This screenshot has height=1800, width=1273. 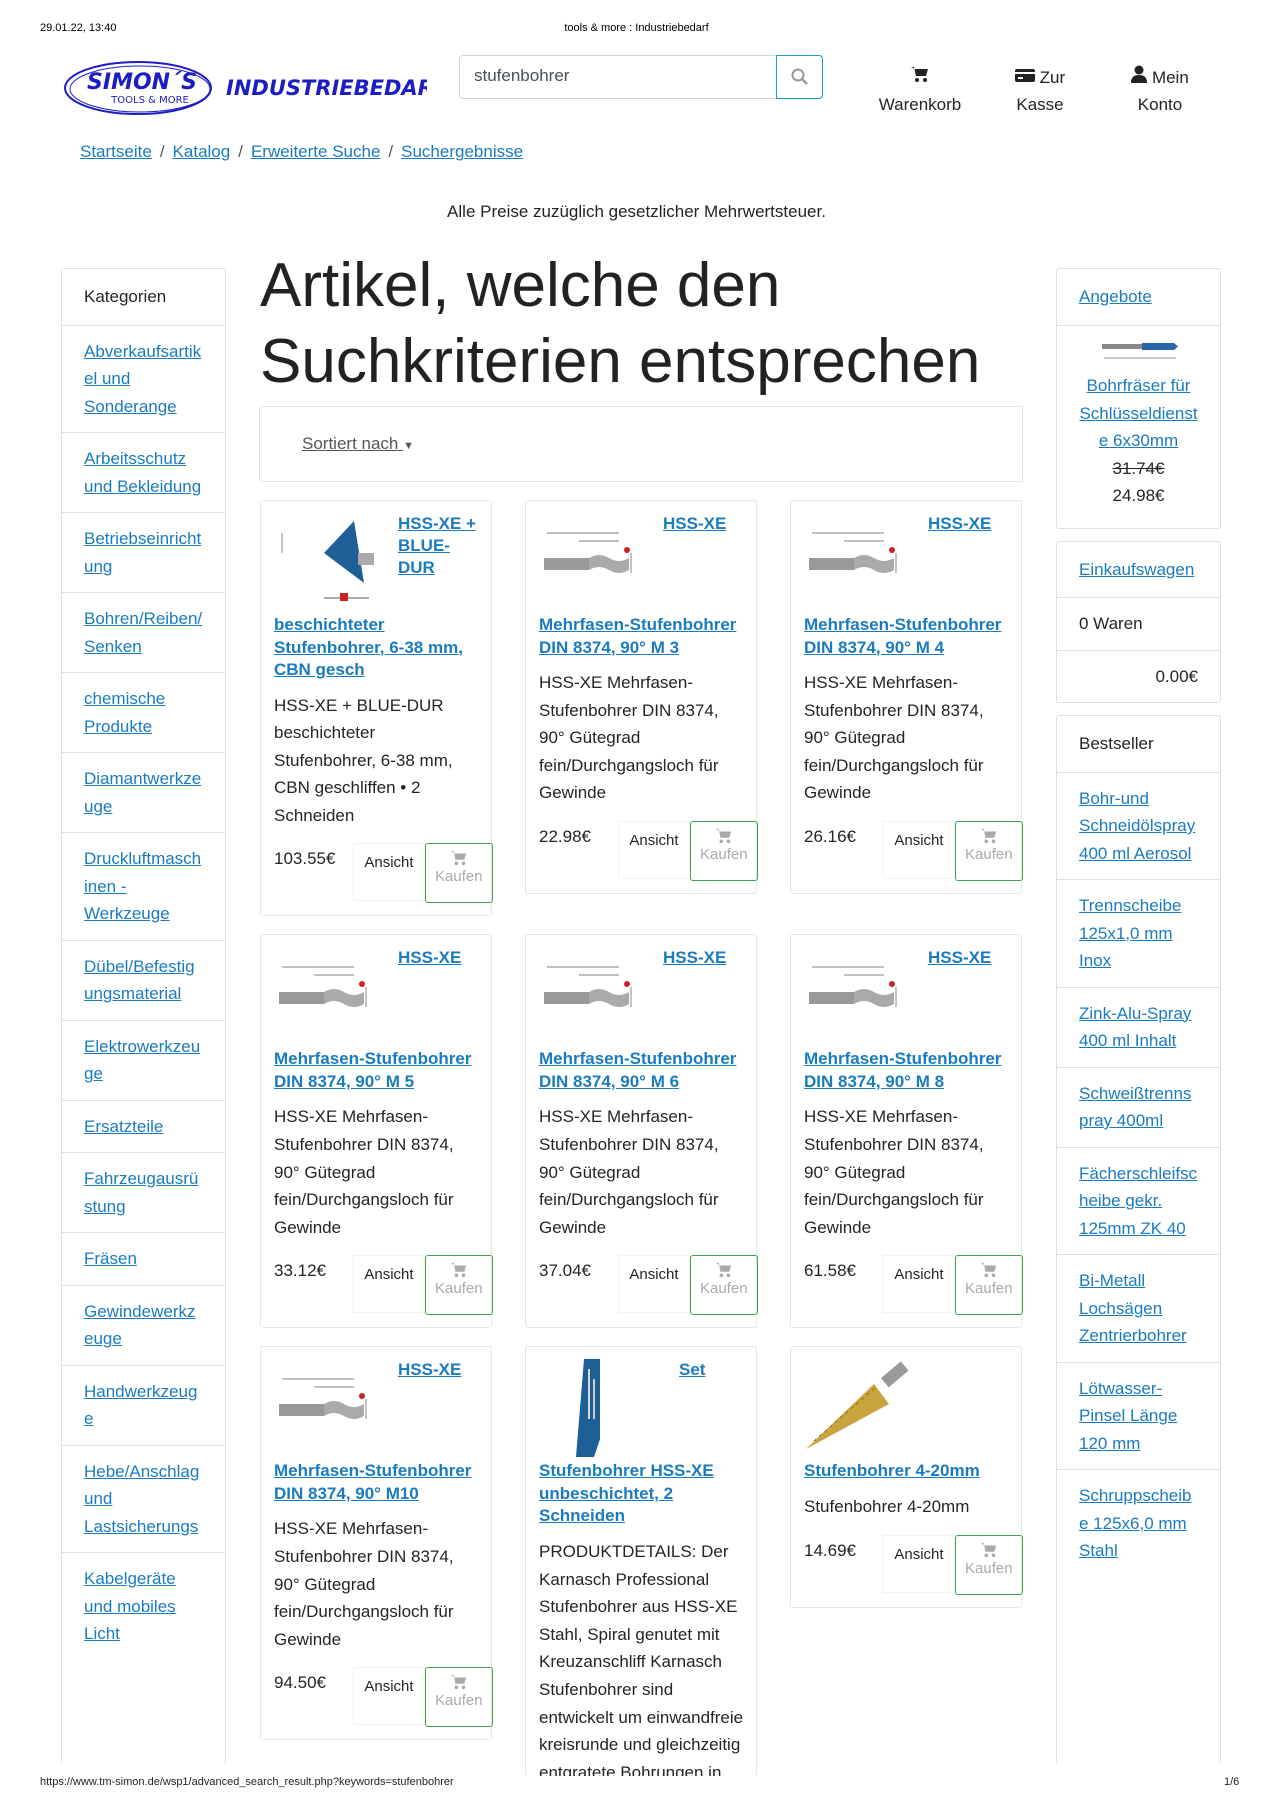 I want to click on product-tag-link: Set, so click(x=692, y=1370).